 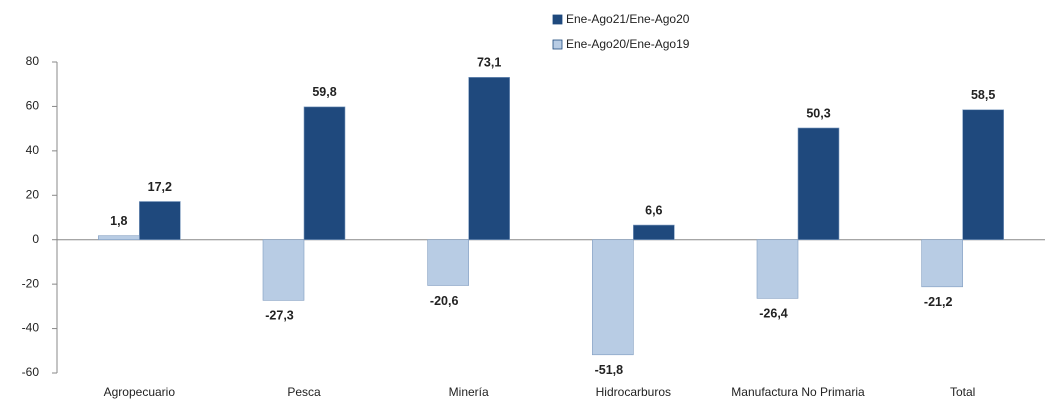 I want to click on x-tick-label: Pesca, so click(x=304, y=392).